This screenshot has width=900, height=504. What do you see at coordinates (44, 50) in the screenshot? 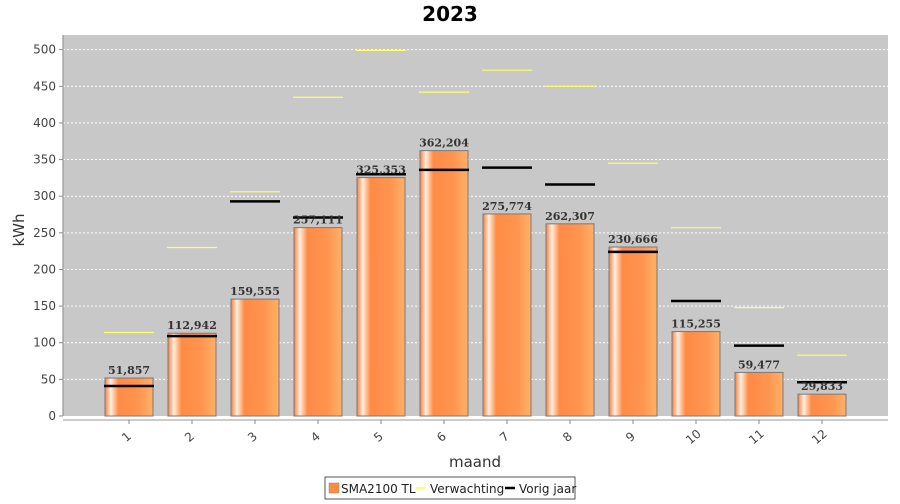
I see `y-tick-label: 500` at bounding box center [44, 50].